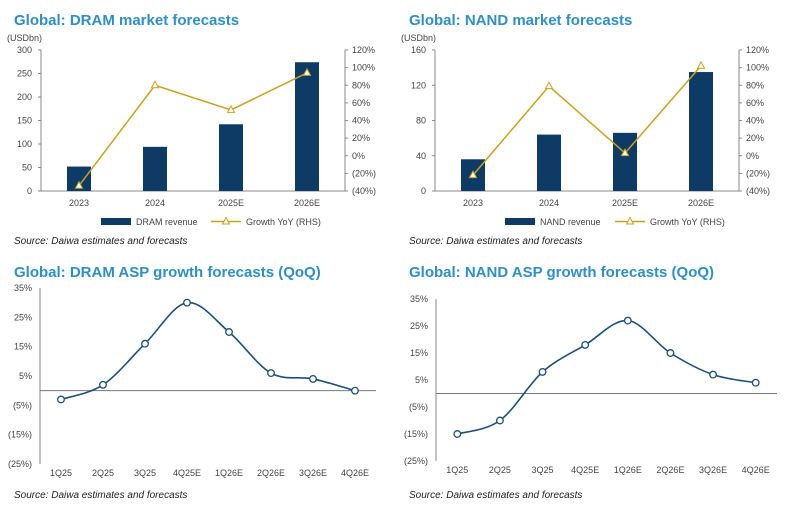 This screenshot has width=800, height=511. Describe the element at coordinates (757, 50) in the screenshot. I see `y2-tick-label: 120%` at that location.